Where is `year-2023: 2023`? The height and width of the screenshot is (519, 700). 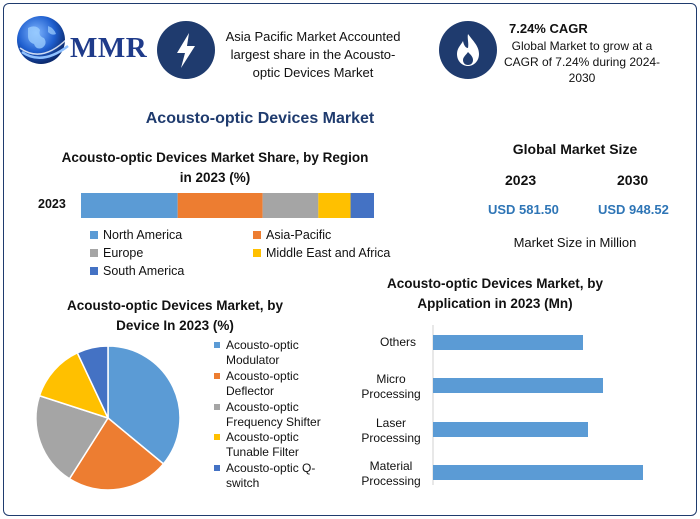
year-2023: 2023 is located at coordinates (521, 180).